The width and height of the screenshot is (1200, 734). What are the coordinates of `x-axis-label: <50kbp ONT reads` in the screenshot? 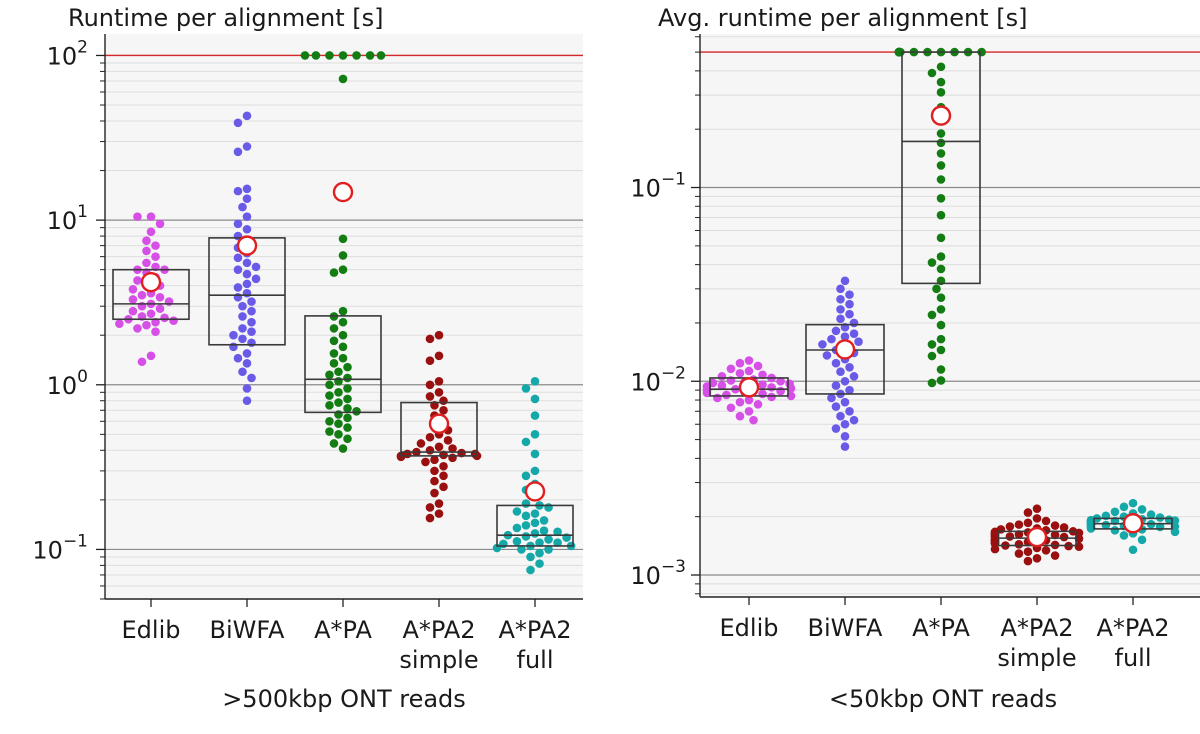 It's located at (943, 699).